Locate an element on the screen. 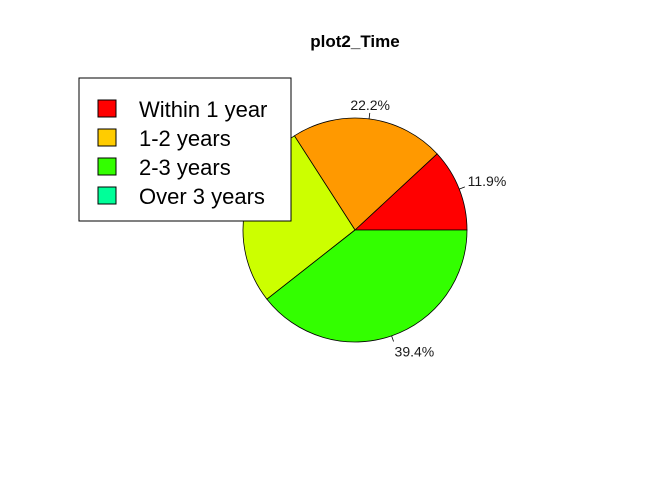  legend-label: Within 1 year is located at coordinates (203, 109).